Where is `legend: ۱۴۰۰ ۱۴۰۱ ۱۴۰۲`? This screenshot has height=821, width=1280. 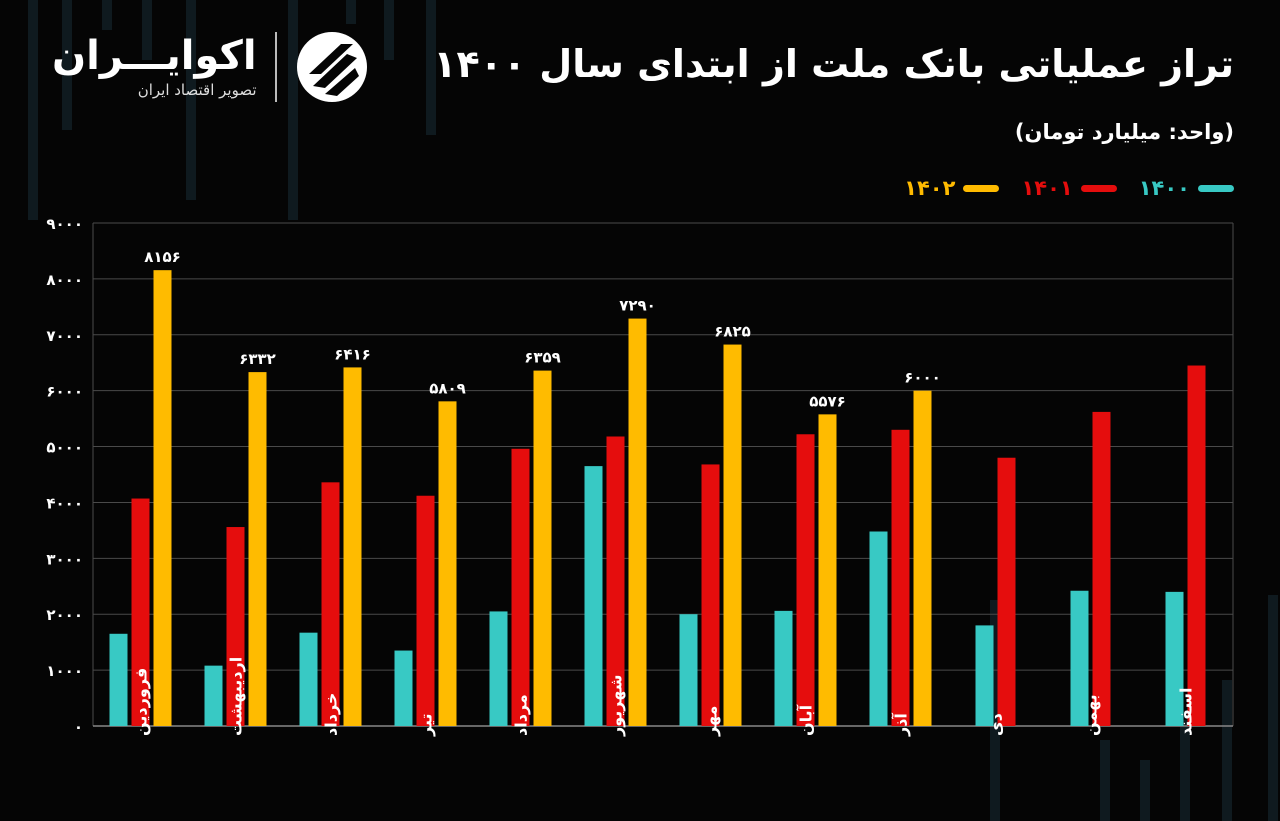
legend: ۱۴۰۰ ۱۴۰۱ ۱۴۰۲ is located at coordinates (1069, 188).